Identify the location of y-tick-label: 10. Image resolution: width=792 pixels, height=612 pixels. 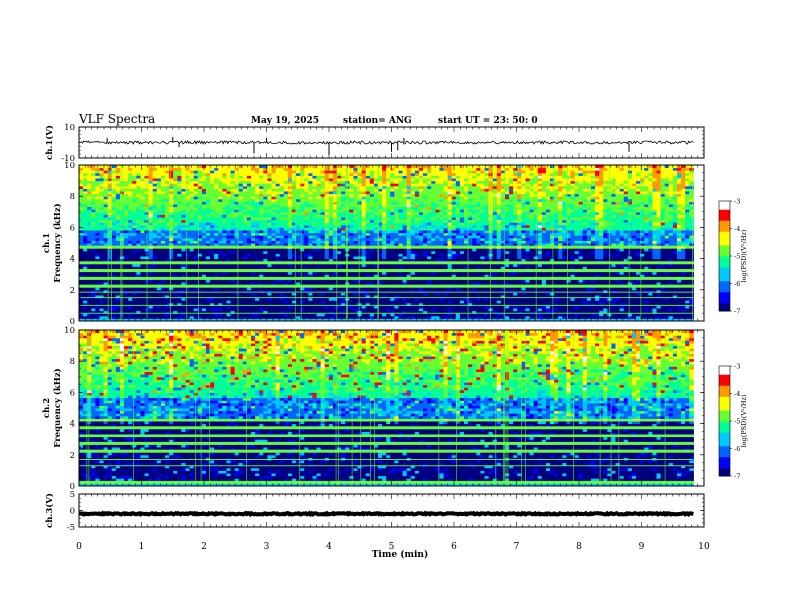
(69, 128).